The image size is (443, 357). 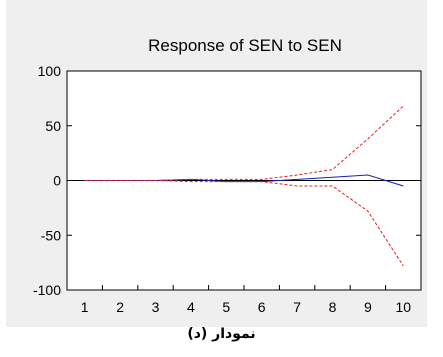 What do you see at coordinates (53, 126) in the screenshot?
I see `y-tick-label: 50` at bounding box center [53, 126].